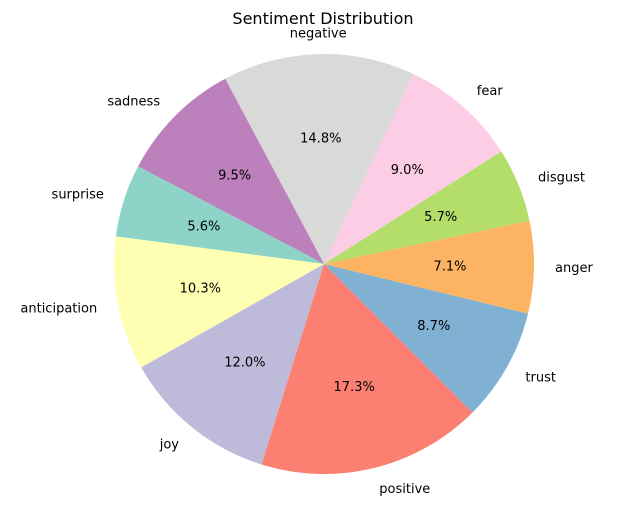 The width and height of the screenshot is (643, 511). Describe the element at coordinates (429, 267) in the screenshot. I see `pie-slice-anger` at that location.